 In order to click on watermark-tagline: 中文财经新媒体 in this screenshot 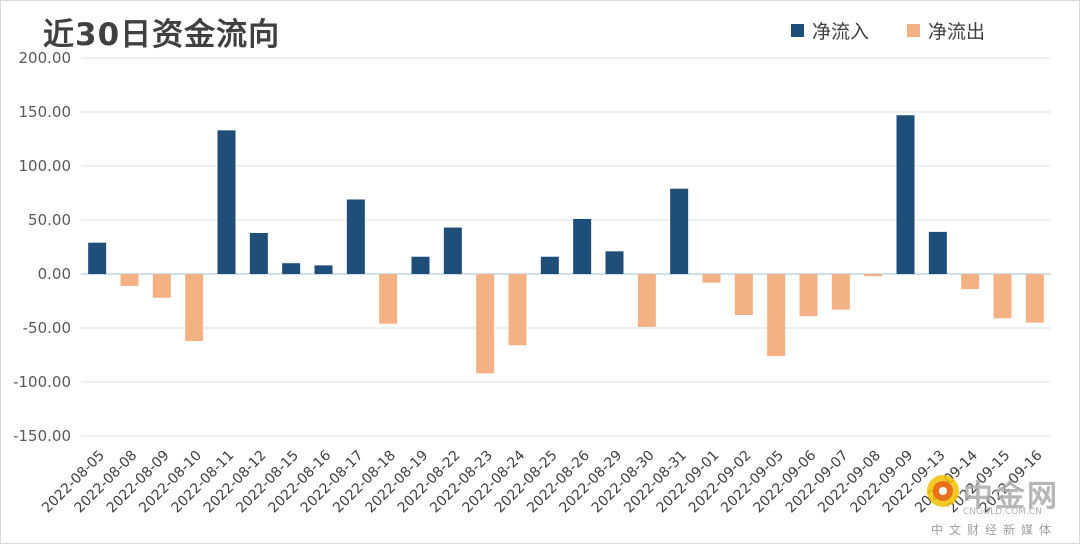, I will do `click(994, 530)`.